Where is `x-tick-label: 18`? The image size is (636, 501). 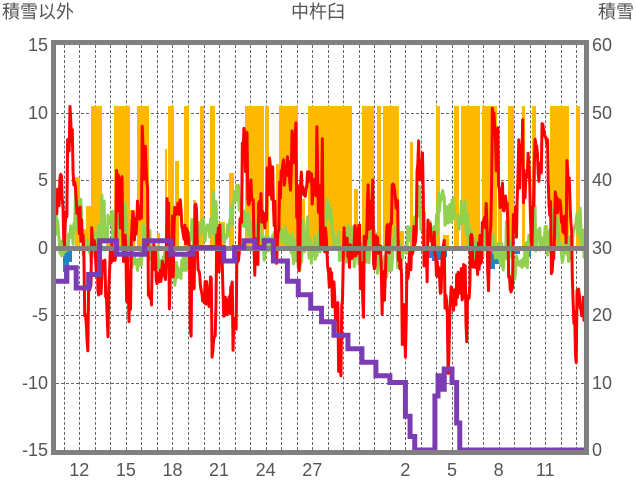 x-tick-label: 18 is located at coordinates (172, 470).